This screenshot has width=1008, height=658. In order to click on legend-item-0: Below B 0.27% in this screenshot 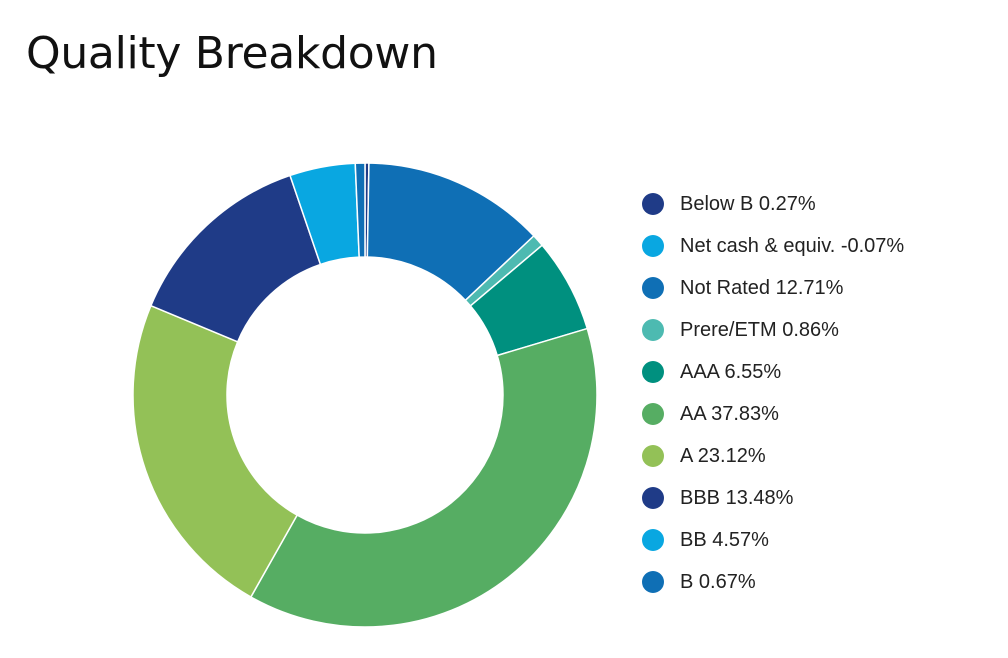, I will do `click(773, 204)`.